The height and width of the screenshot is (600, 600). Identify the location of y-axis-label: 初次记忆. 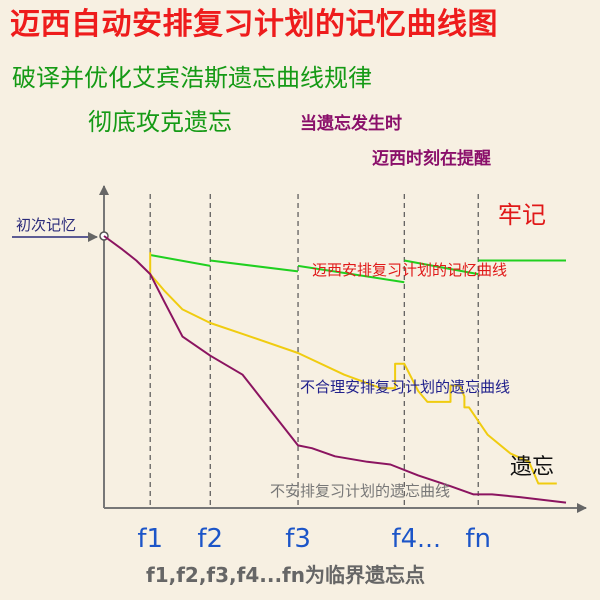
(46, 225).